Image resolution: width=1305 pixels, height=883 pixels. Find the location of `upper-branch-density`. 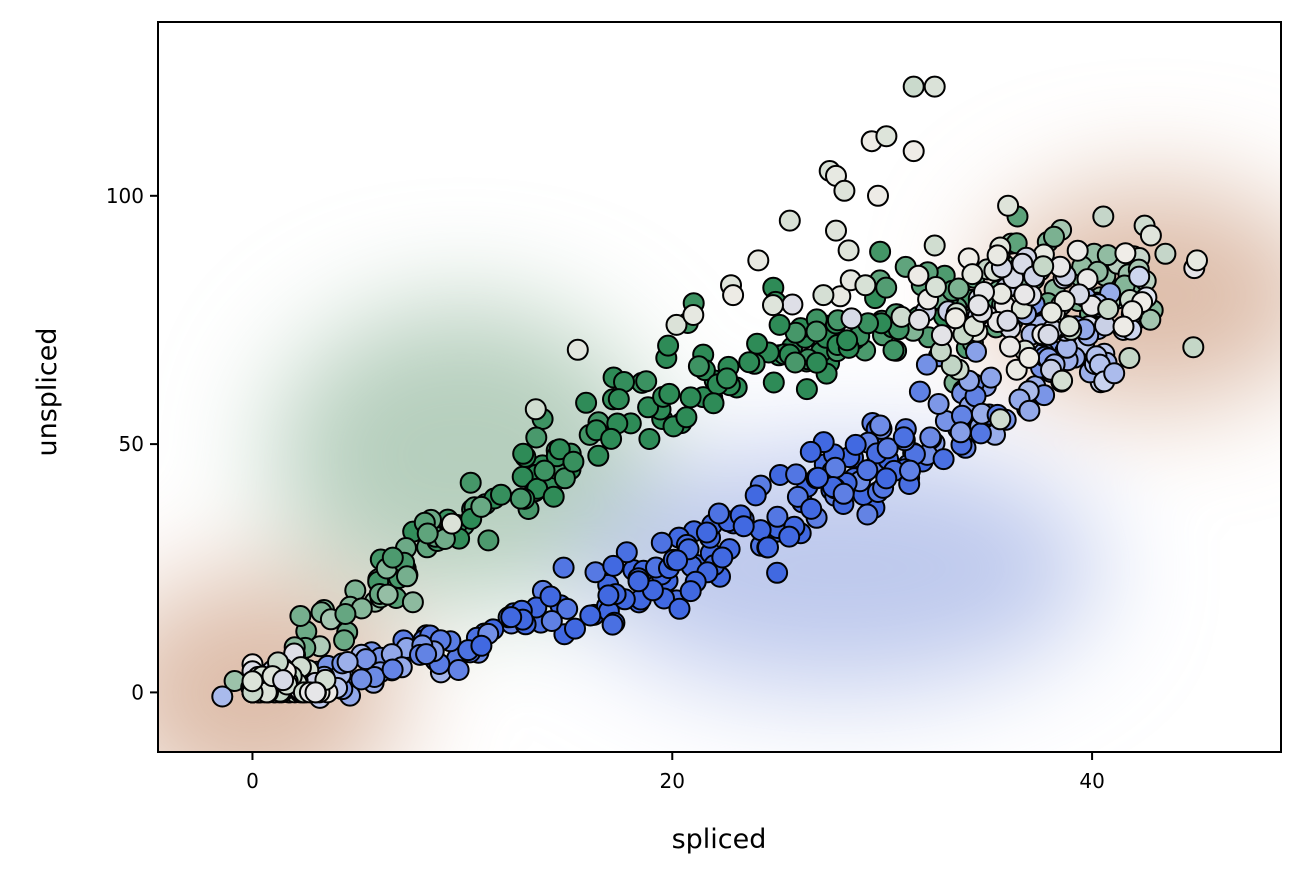

upper-branch-density is located at coordinates (462, 454).